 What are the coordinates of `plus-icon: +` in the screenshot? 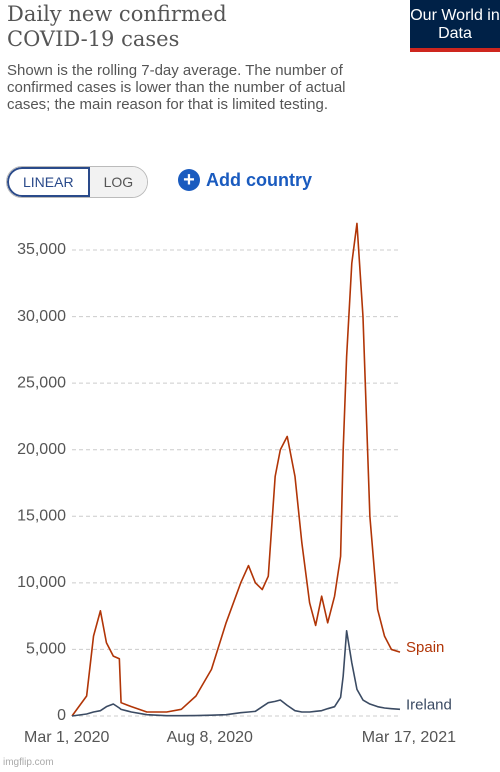 It's located at (189, 180).